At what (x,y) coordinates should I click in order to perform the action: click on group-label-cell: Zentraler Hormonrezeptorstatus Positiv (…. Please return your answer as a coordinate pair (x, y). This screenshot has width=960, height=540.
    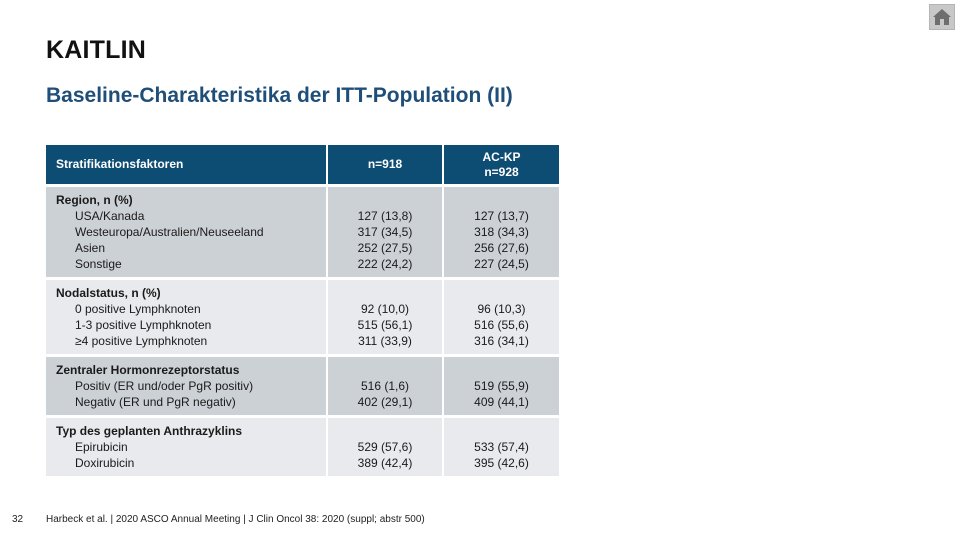
    Looking at the image, I should click on (187, 386).